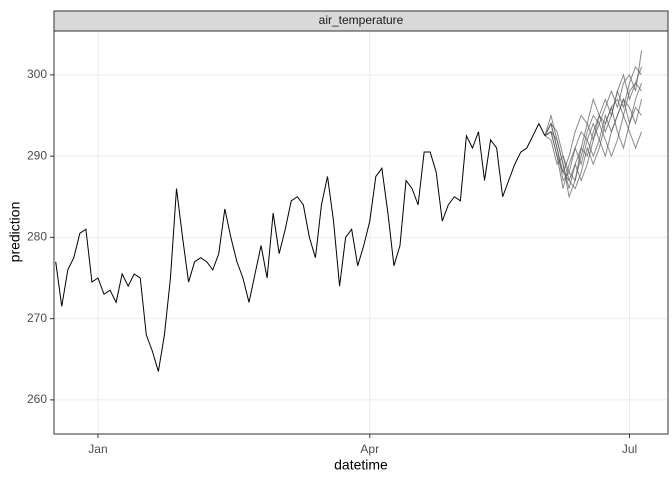  Describe the element at coordinates (15, 232) in the screenshot. I see `y-axis-title: prediction` at that location.